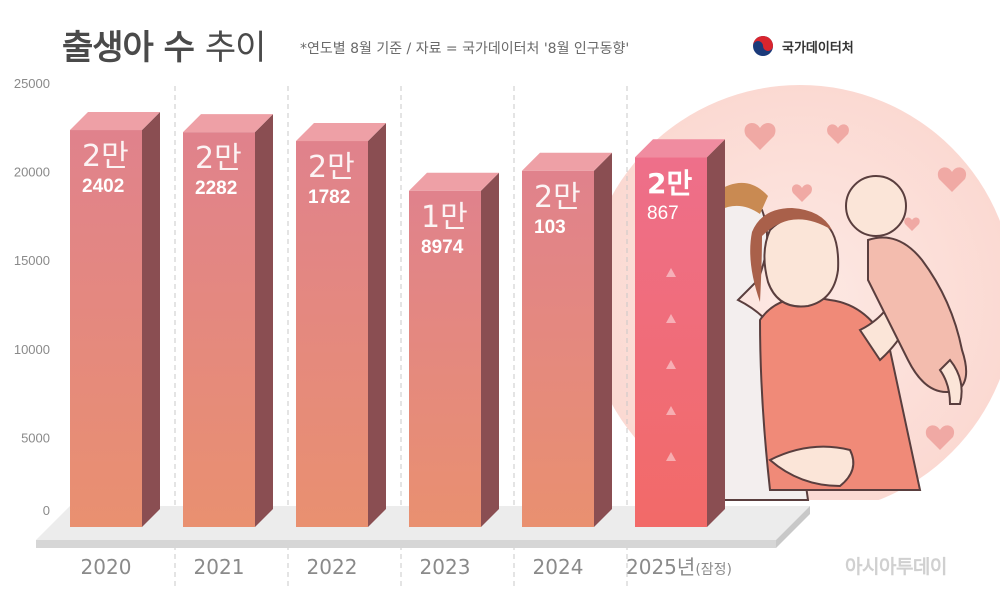  I want to click on x-tick-label: 2025년(잠정), so click(679, 567).